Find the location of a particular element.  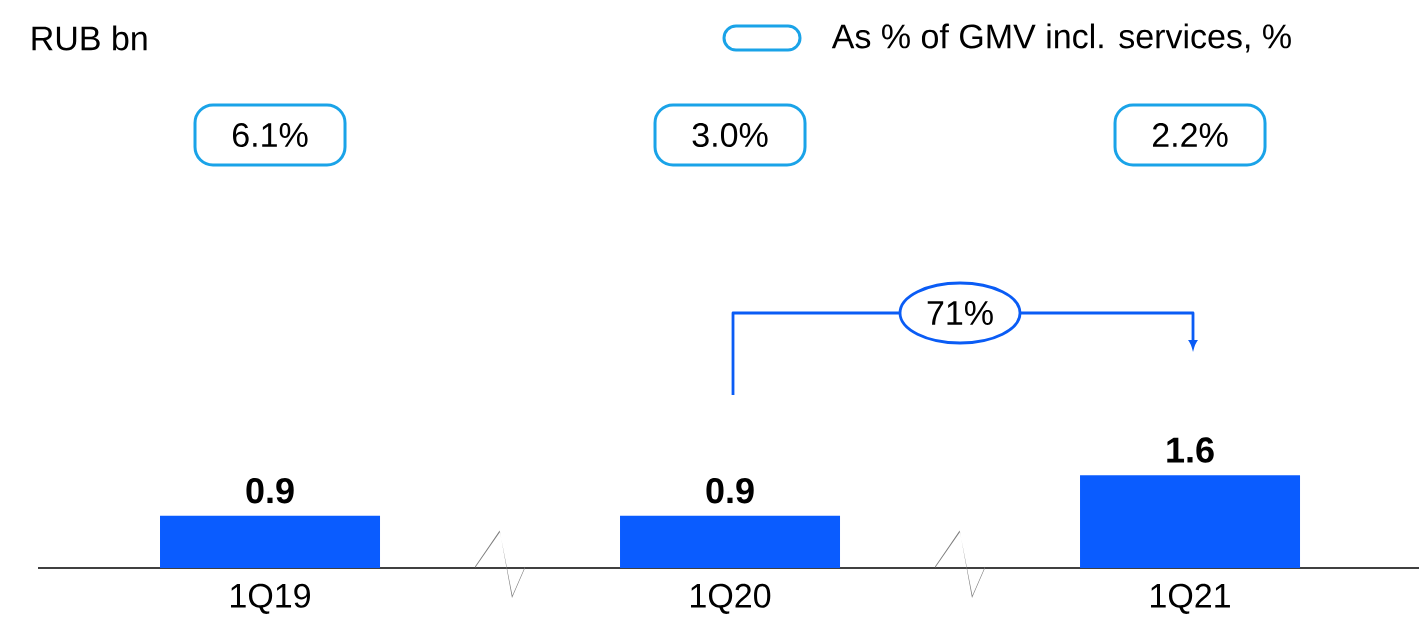

x-tick-label: 1Q21 is located at coordinates (1190, 598).